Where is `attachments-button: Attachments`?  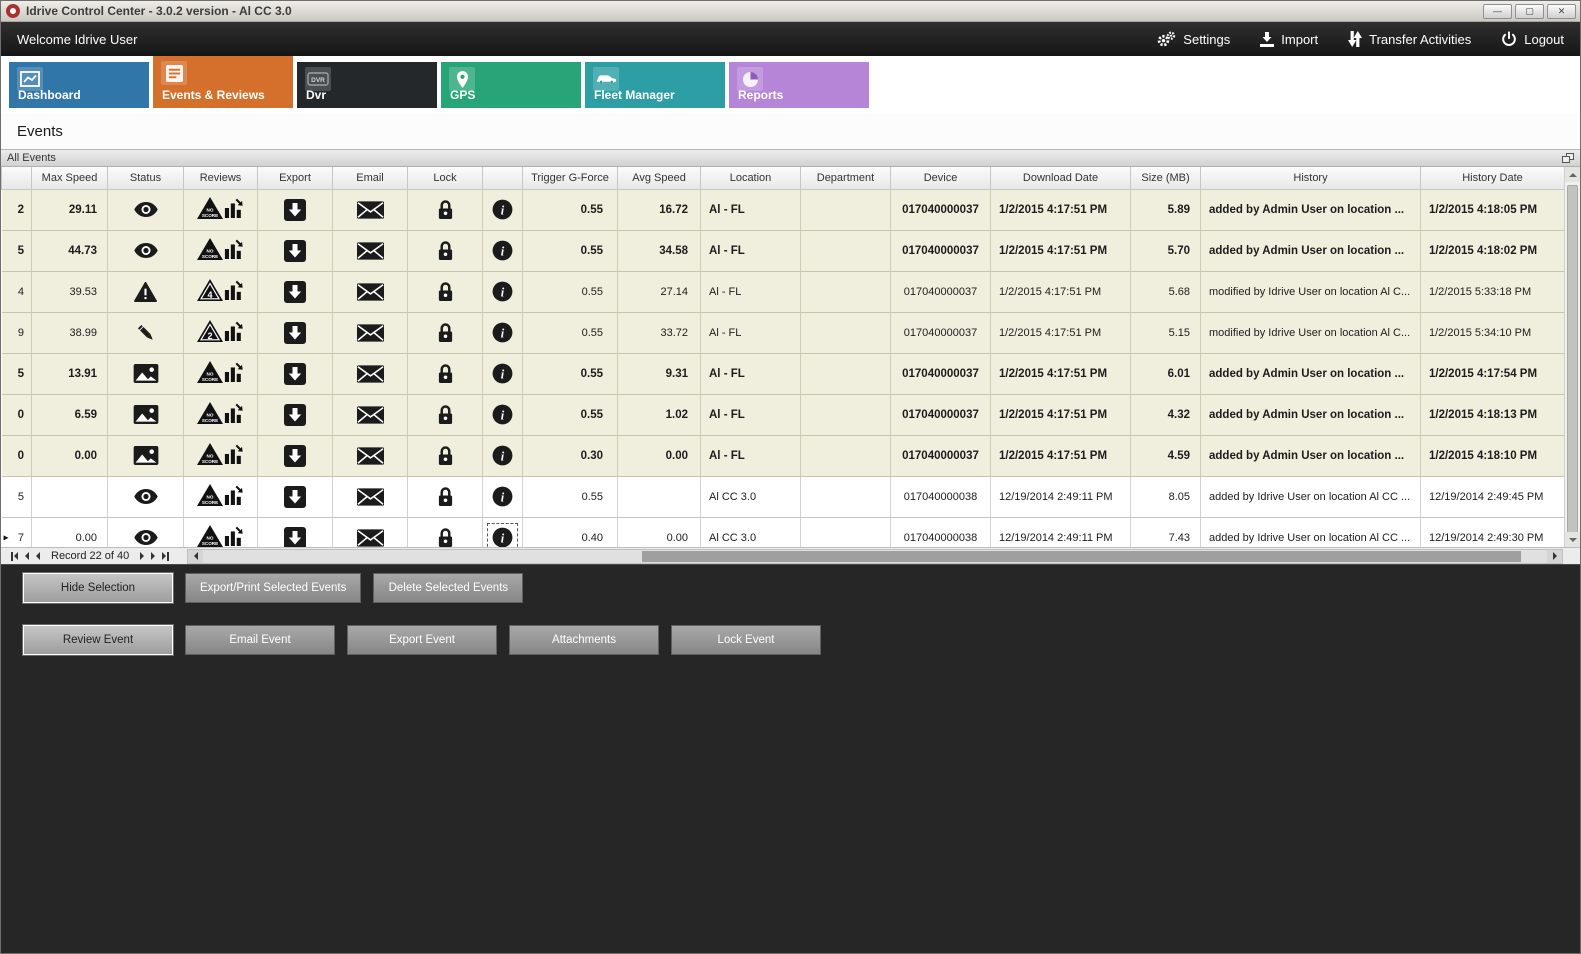 attachments-button: Attachments is located at coordinates (584, 640).